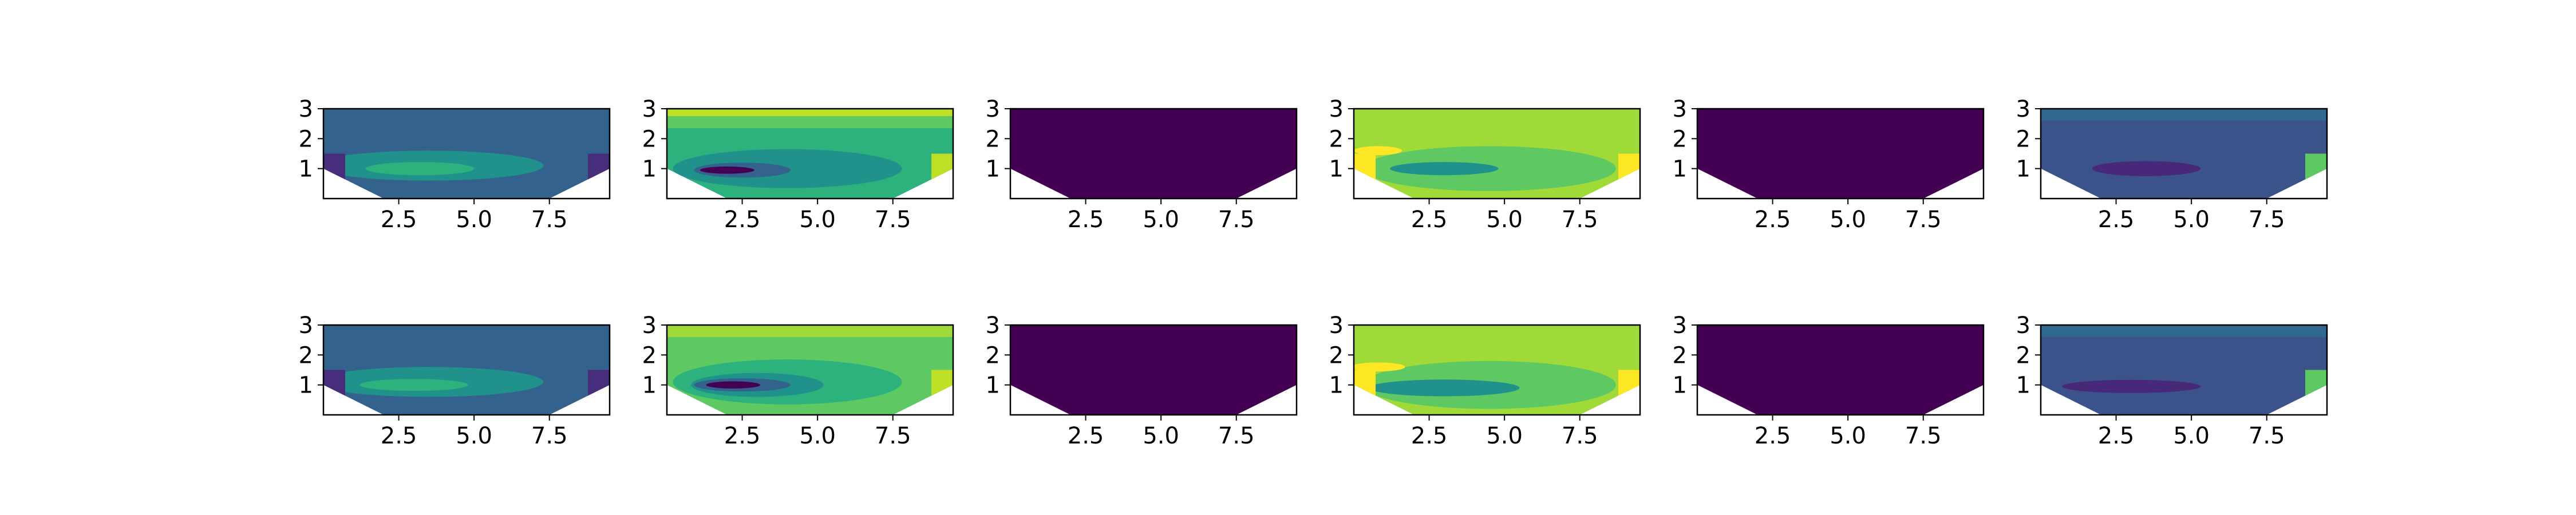  I want to click on subplot-r1-c5: 2.5 5.0 7.5 1 2 3, so click(1829, 164).